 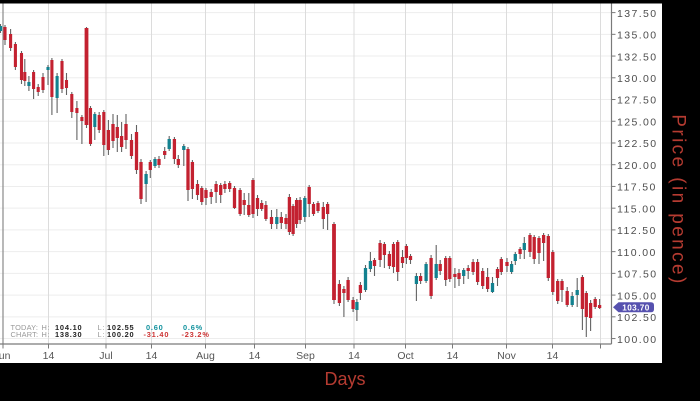 I want to click on svg-text: 100.20, so click(x=120, y=334).